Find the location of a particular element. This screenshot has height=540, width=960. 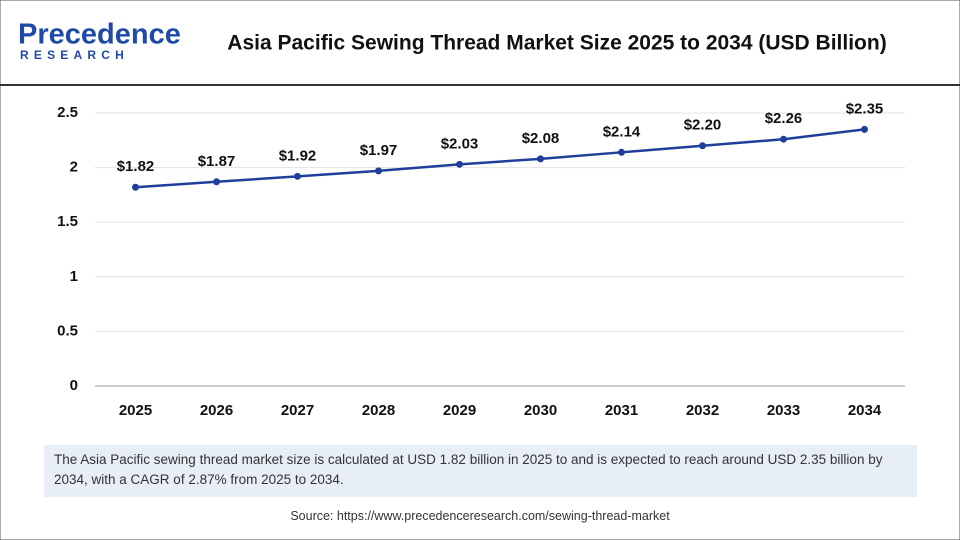

value-label: $1.87 is located at coordinates (217, 161).